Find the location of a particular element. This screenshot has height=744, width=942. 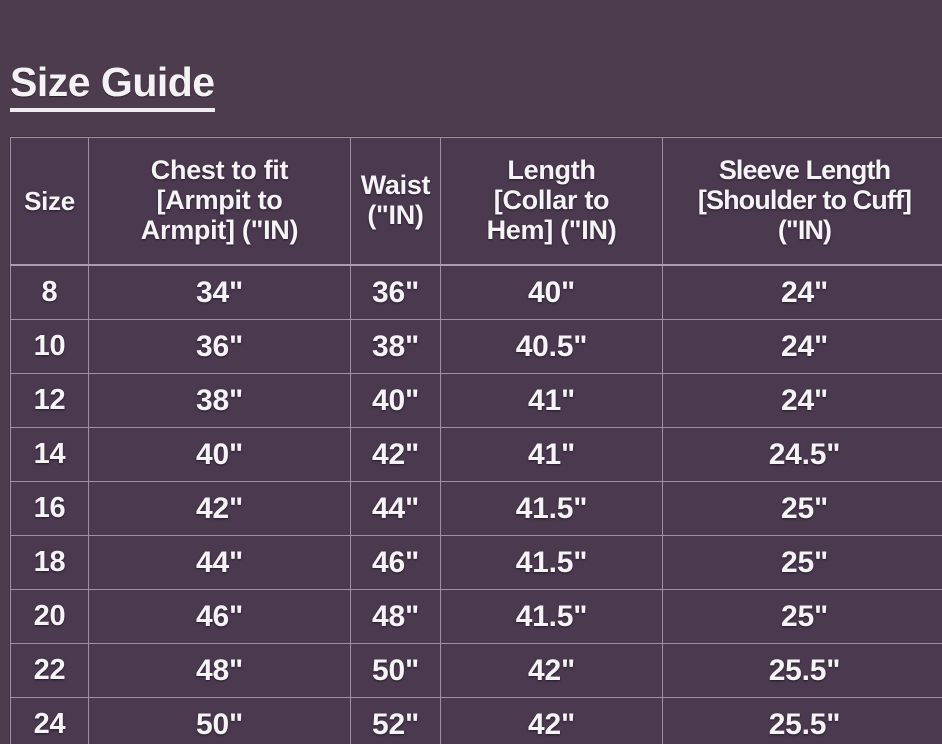

table-row: 8 34" 36" 40" 24" is located at coordinates (476, 292).